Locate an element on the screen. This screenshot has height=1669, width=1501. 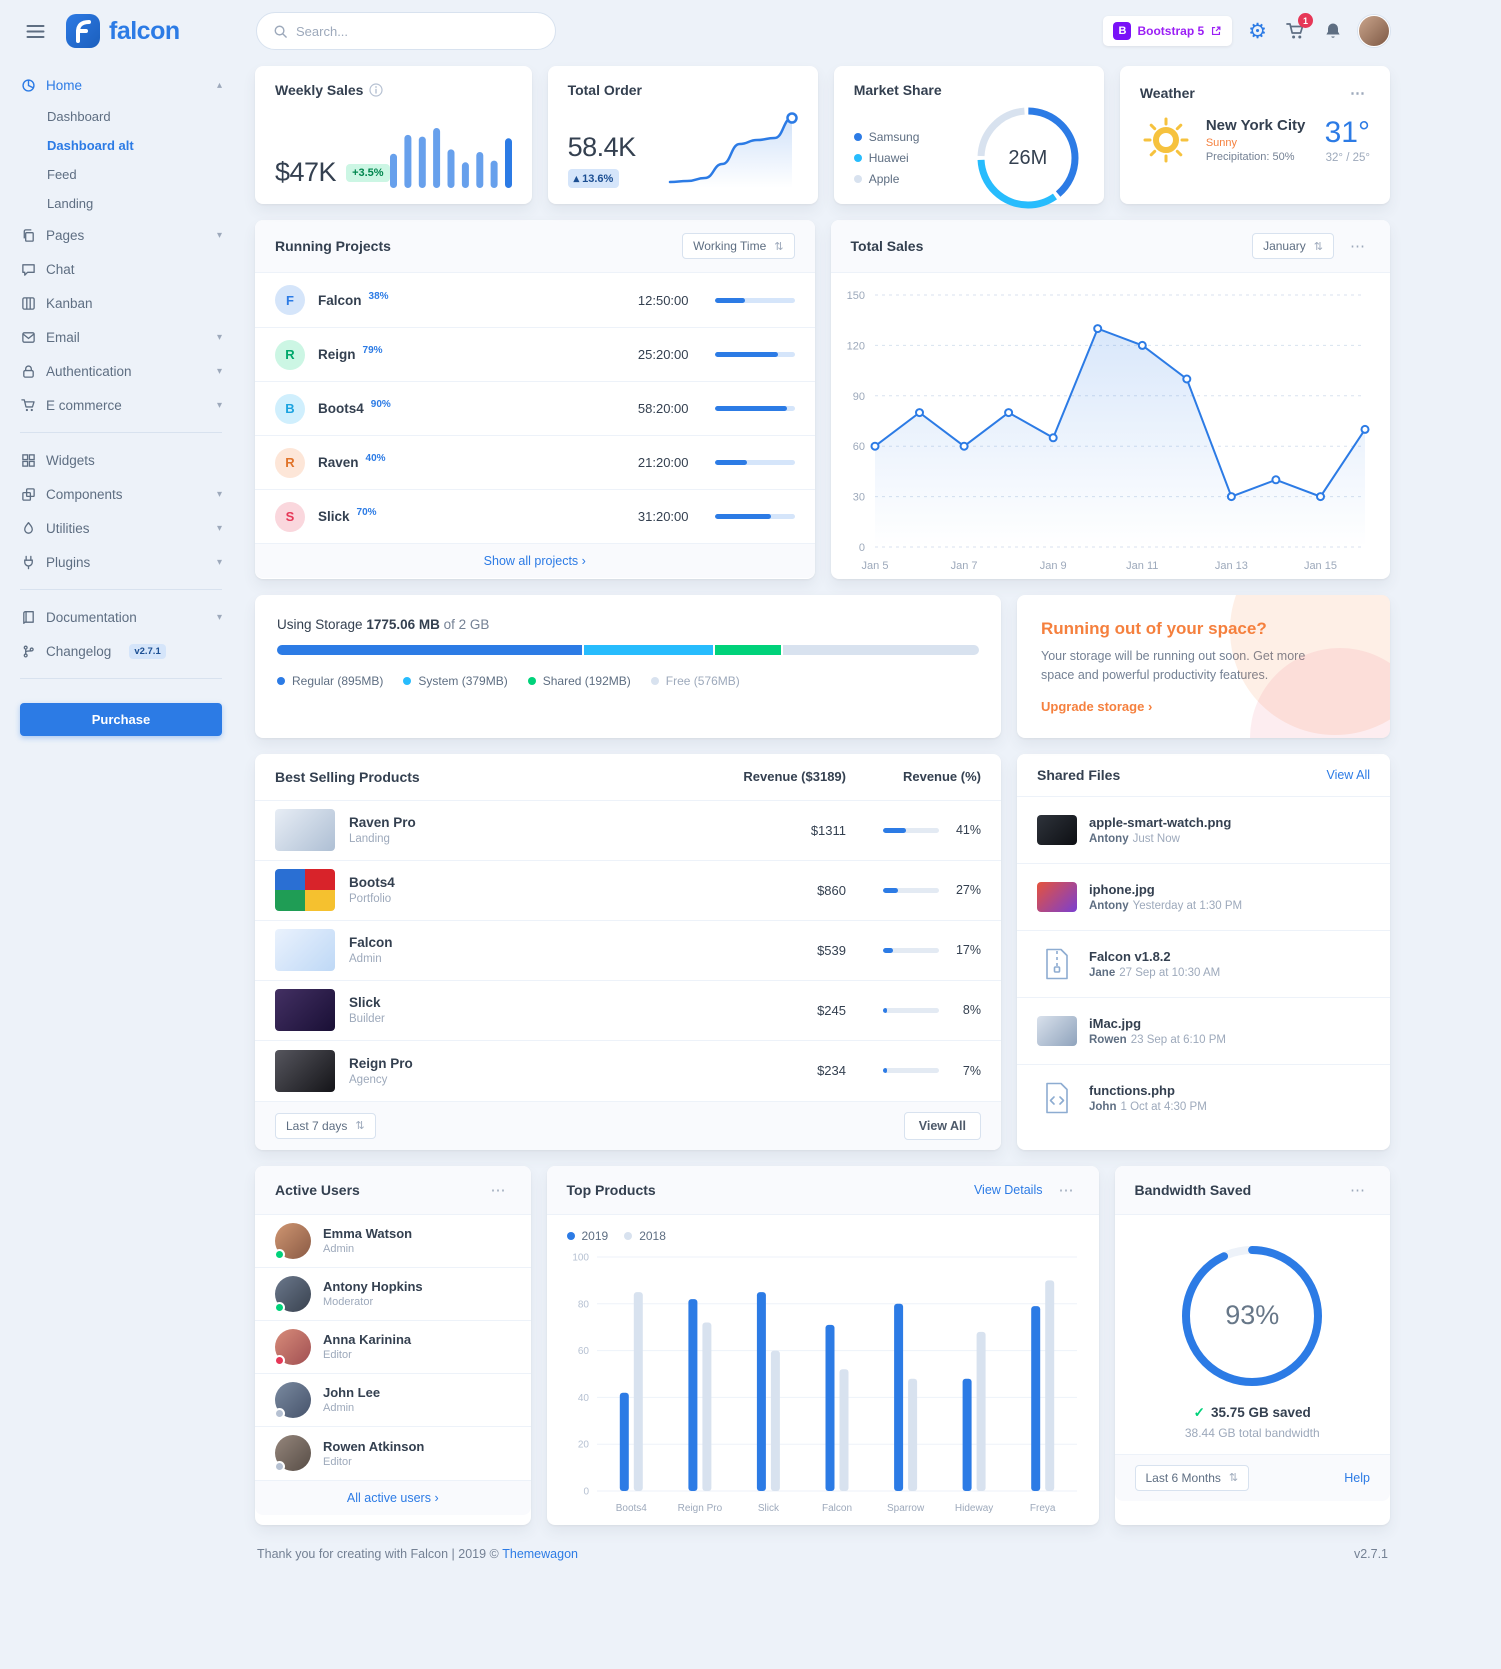
sidebar-item-utilities: Utilities ▾ is located at coordinates (121, 528).